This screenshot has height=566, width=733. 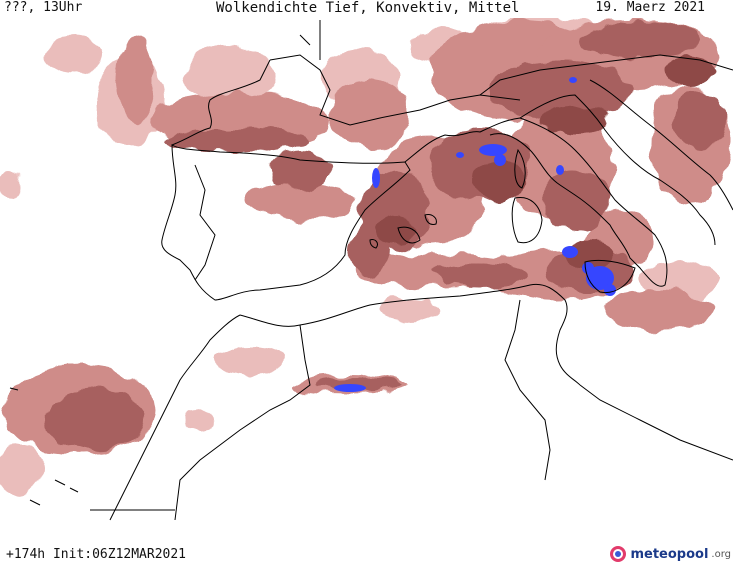 What do you see at coordinates (366, 552) in the screenshot?
I see `map-footer: +174h Init:06Z12MAR2021 meteopool .org` at bounding box center [366, 552].